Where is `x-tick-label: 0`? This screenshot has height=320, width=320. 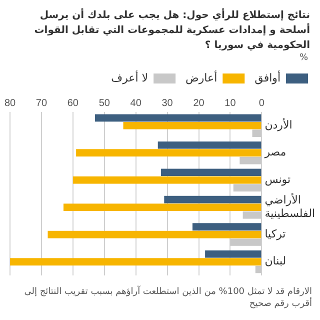
x-tick-label: 0 is located at coordinates (261, 103).